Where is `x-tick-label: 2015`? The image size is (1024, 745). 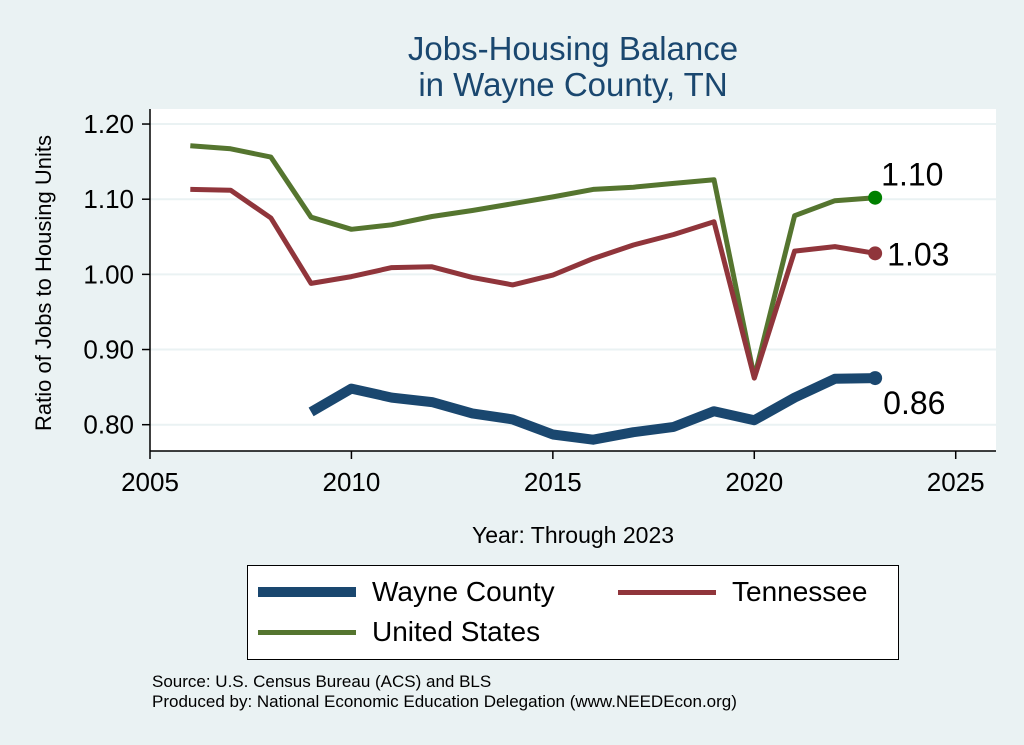 x-tick-label: 2015 is located at coordinates (553, 482).